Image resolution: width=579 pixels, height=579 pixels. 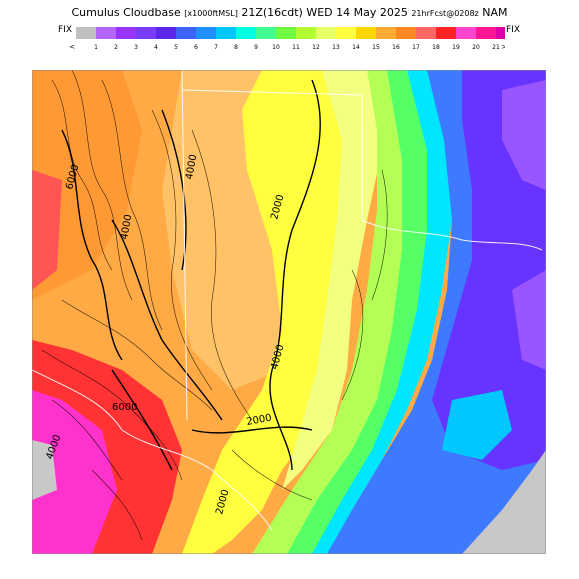 What do you see at coordinates (332, 280) in the screenshot?
I see `region-pale-yellow` at bounding box center [332, 280].